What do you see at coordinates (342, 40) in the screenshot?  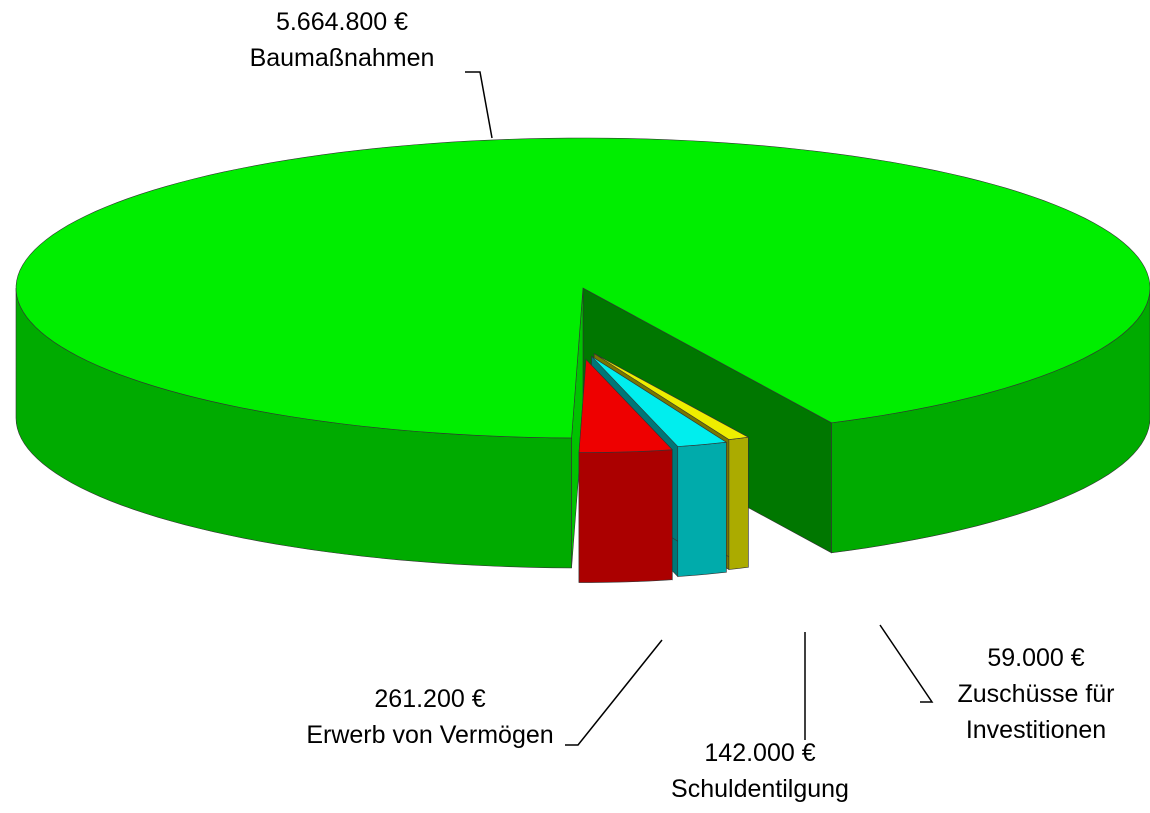 I see `slice-label: 5.664.800 € Baumaßnahmen` at bounding box center [342, 40].